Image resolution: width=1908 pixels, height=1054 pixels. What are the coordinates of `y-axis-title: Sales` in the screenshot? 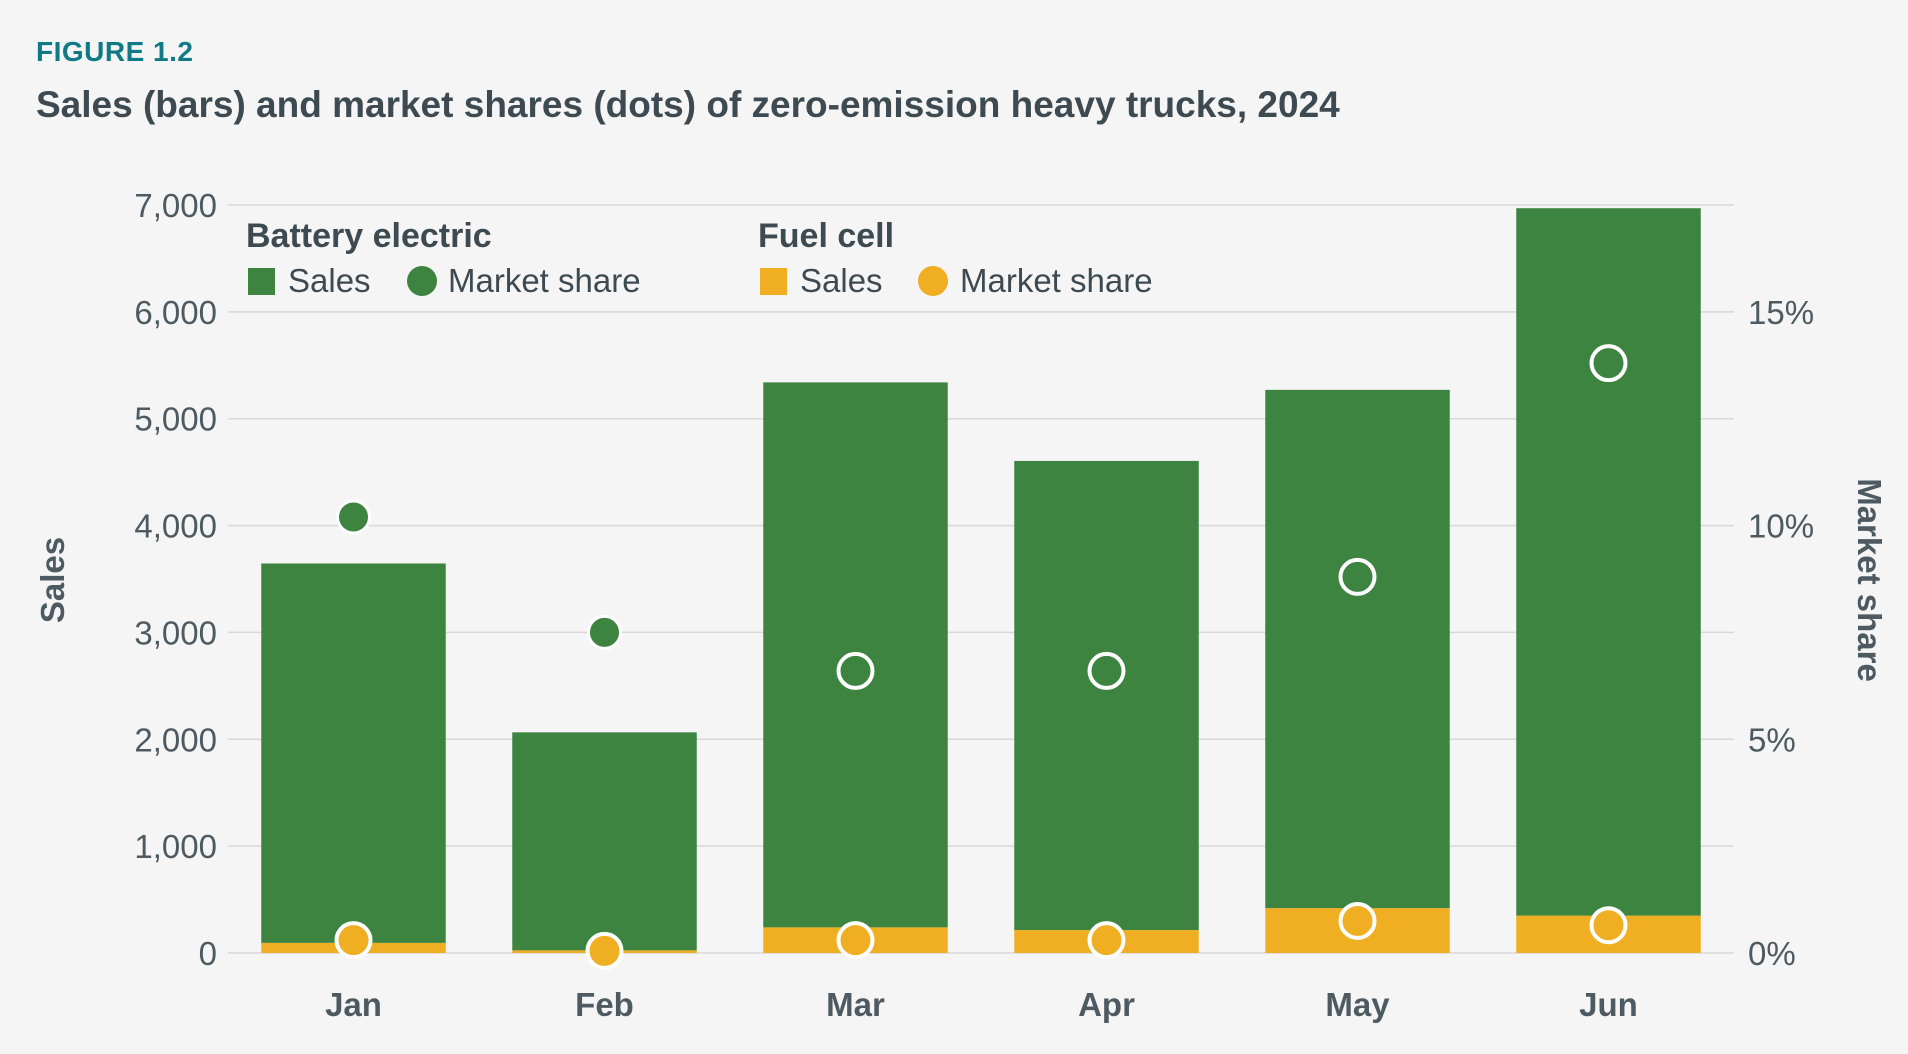 It's located at (52, 580).